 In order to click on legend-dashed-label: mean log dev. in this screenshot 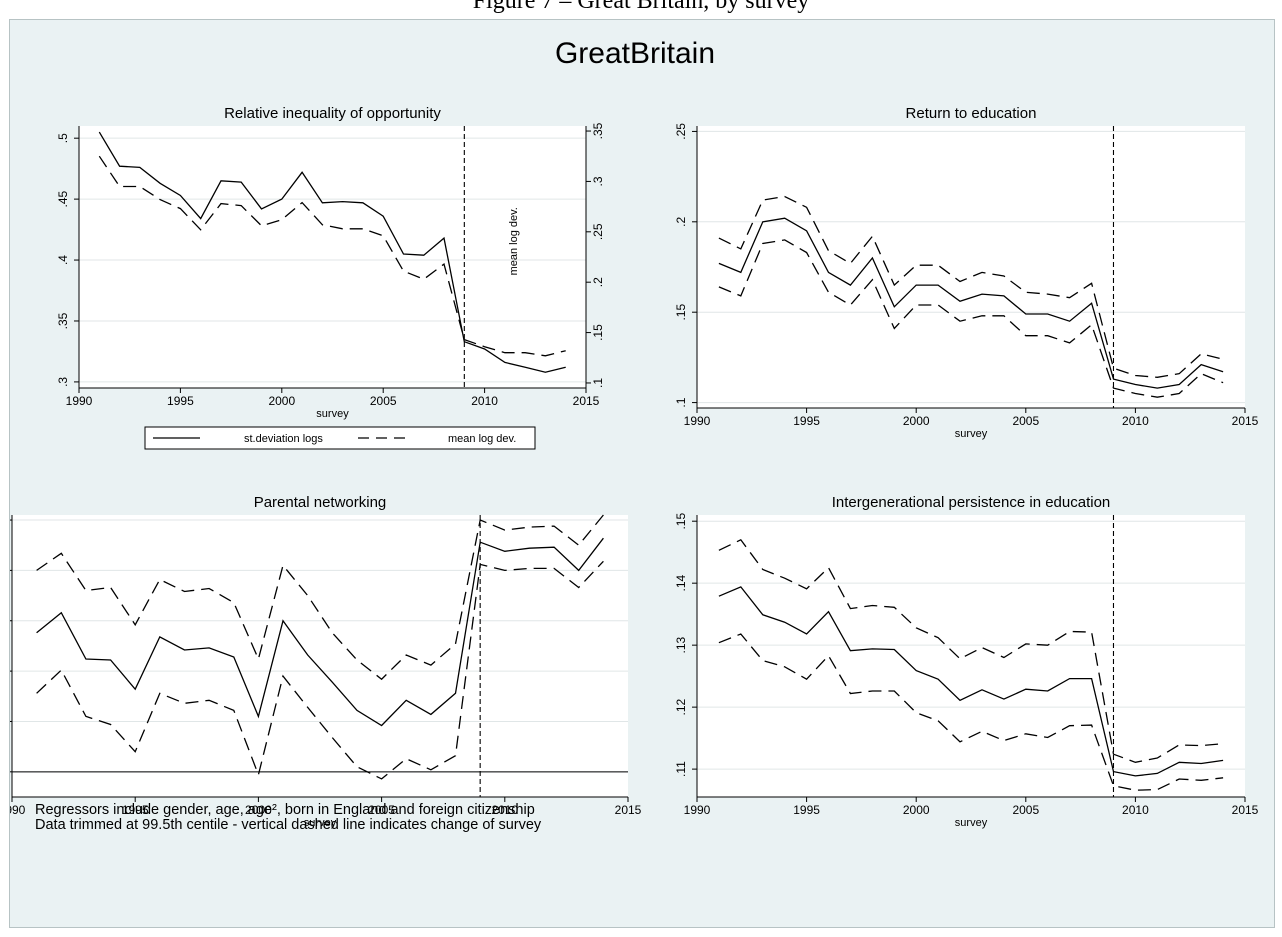, I will do `click(482, 439)`.